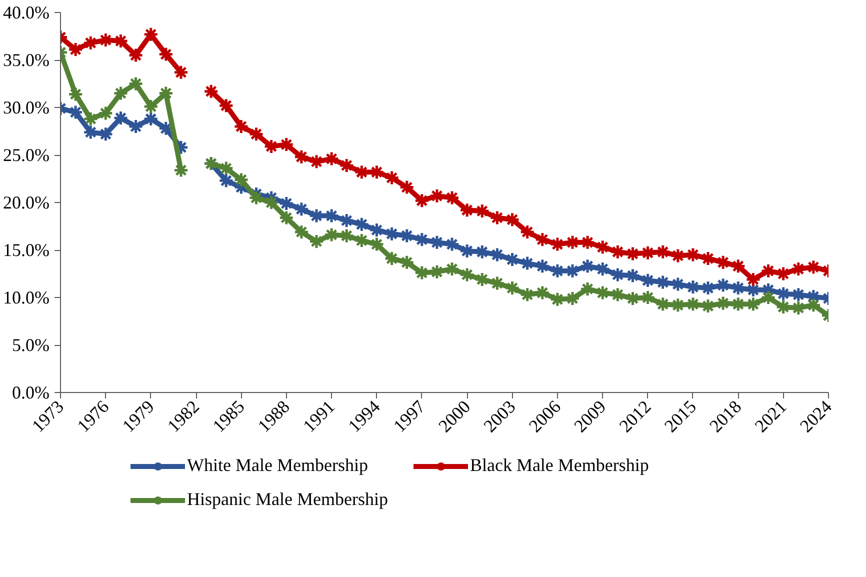 This screenshot has width=866, height=577. What do you see at coordinates (31, 392) in the screenshot?
I see `y-tick-label: 0.0%` at bounding box center [31, 392].